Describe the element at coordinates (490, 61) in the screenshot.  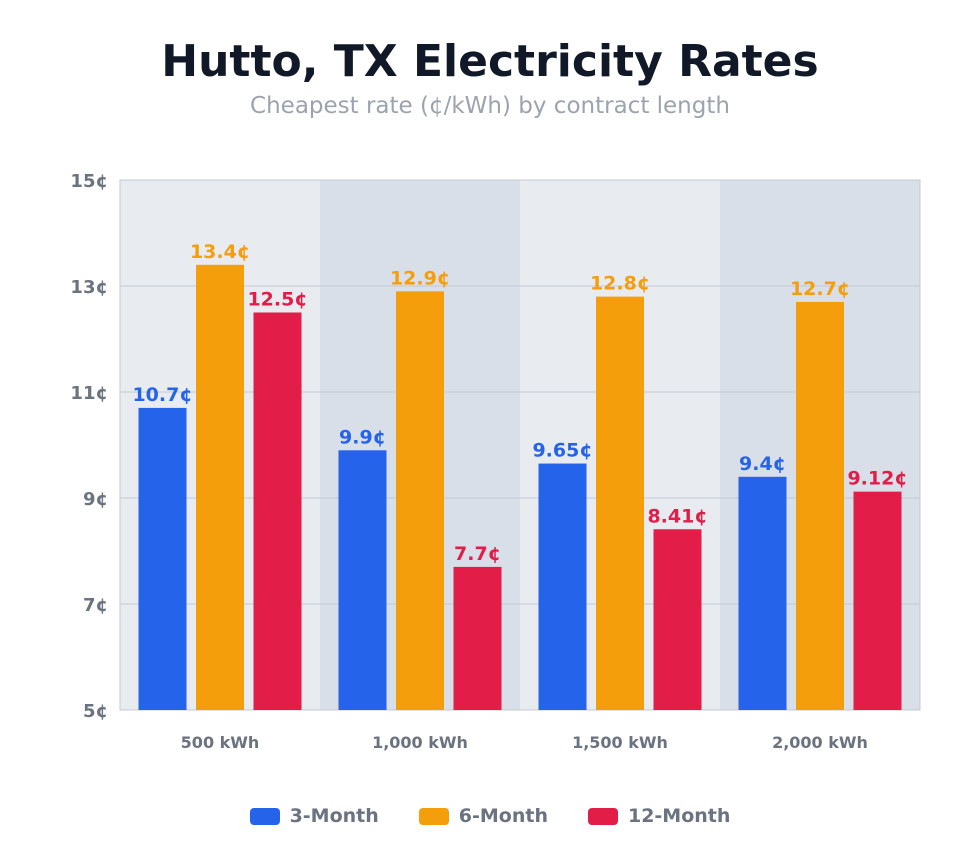
I see `chart-title: Hutto, TX Electricity Rates` at that location.